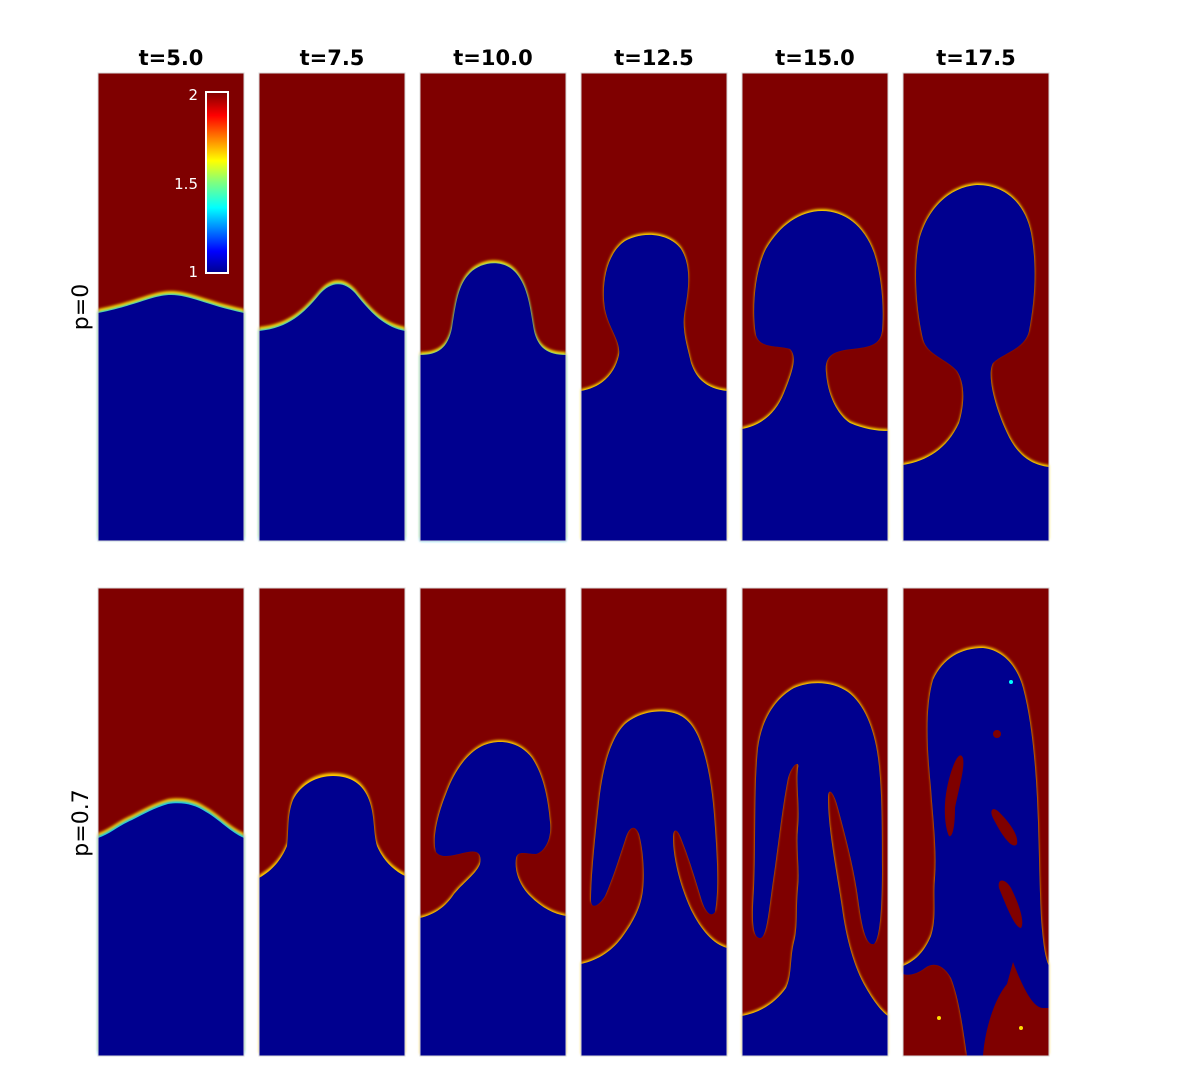 The height and width of the screenshot is (1089, 1200). What do you see at coordinates (577, 58) in the screenshot?
I see `column-titles: t=5.0 t=7.5 t=10.0 t=12.5 t=15.0 t=17.5` at bounding box center [577, 58].